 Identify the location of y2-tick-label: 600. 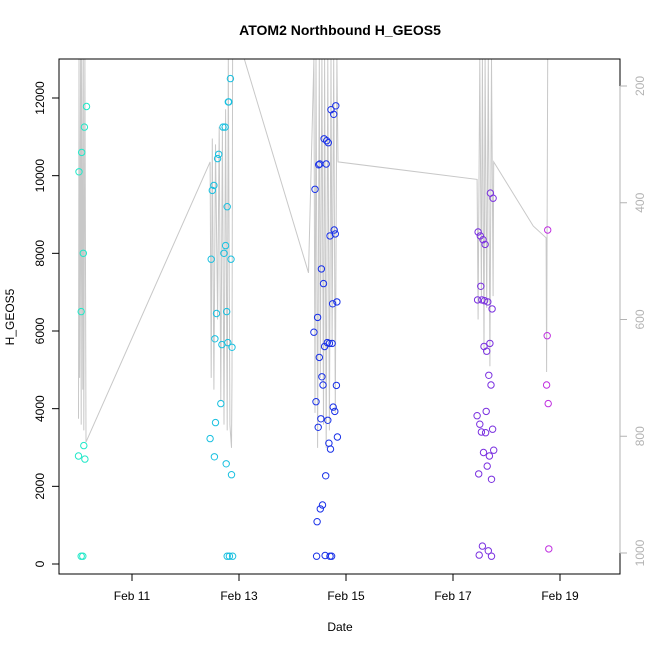
(640, 319).